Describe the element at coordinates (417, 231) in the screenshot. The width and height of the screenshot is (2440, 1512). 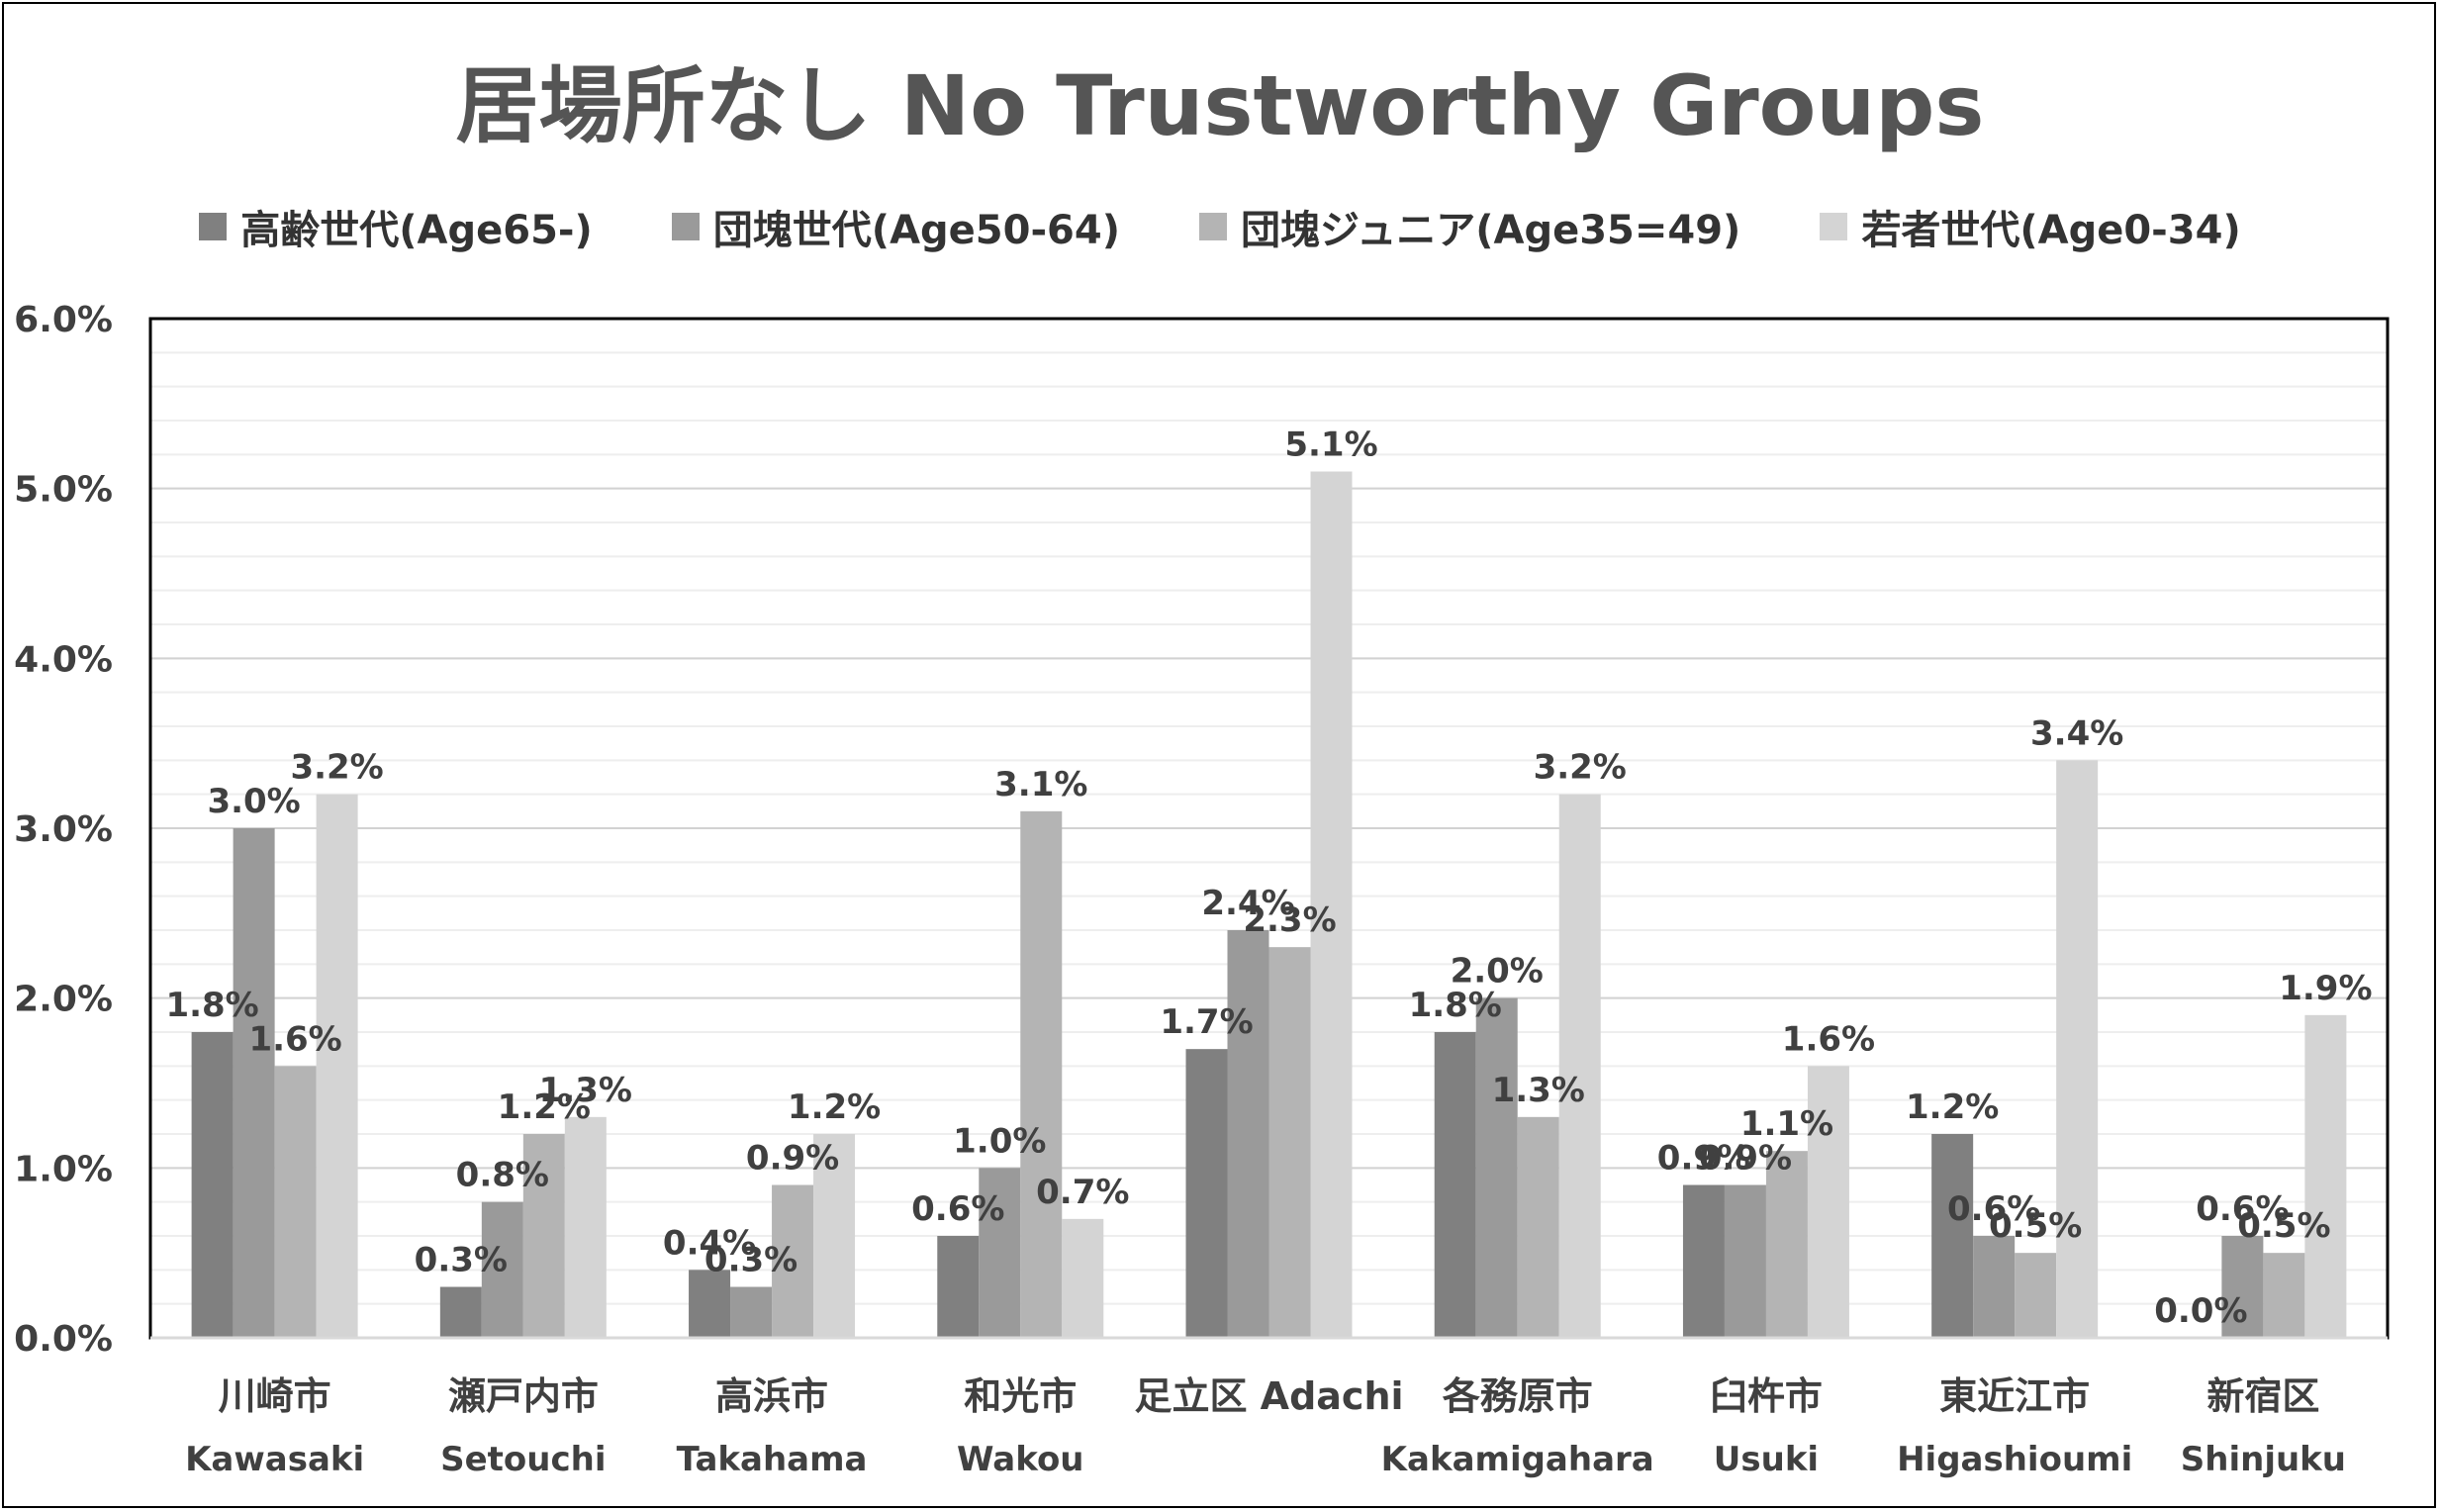
I see `legend-label: 高齢世代(Age65-)` at that location.